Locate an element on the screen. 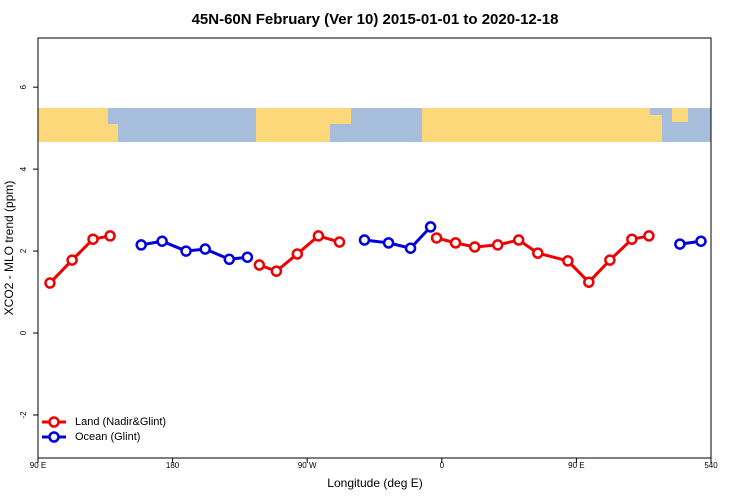 The height and width of the screenshot is (500, 750). y-tick-label: 4 is located at coordinates (23, 168).